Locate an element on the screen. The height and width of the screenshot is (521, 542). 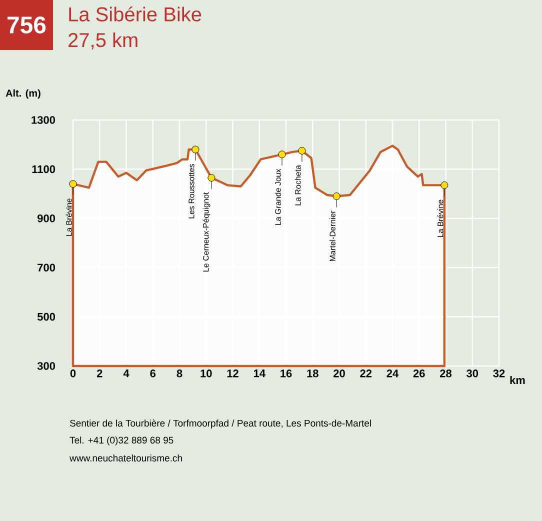
text: 756 is located at coordinates (27, 25).